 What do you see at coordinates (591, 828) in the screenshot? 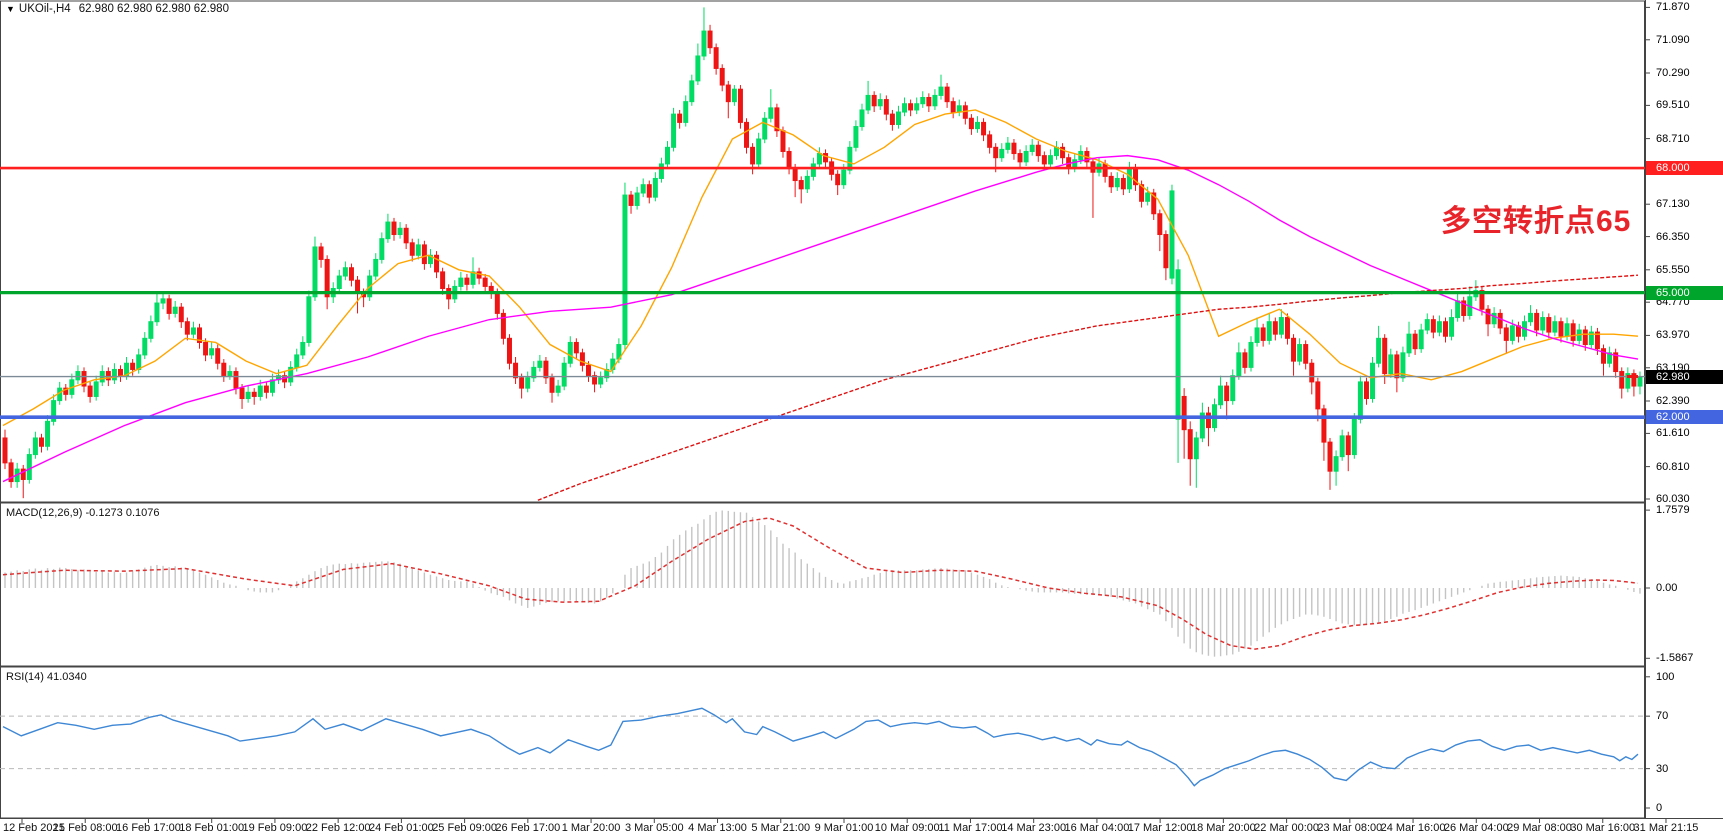
I see `time-tick-label: 1 Mar 20:00` at bounding box center [591, 828].